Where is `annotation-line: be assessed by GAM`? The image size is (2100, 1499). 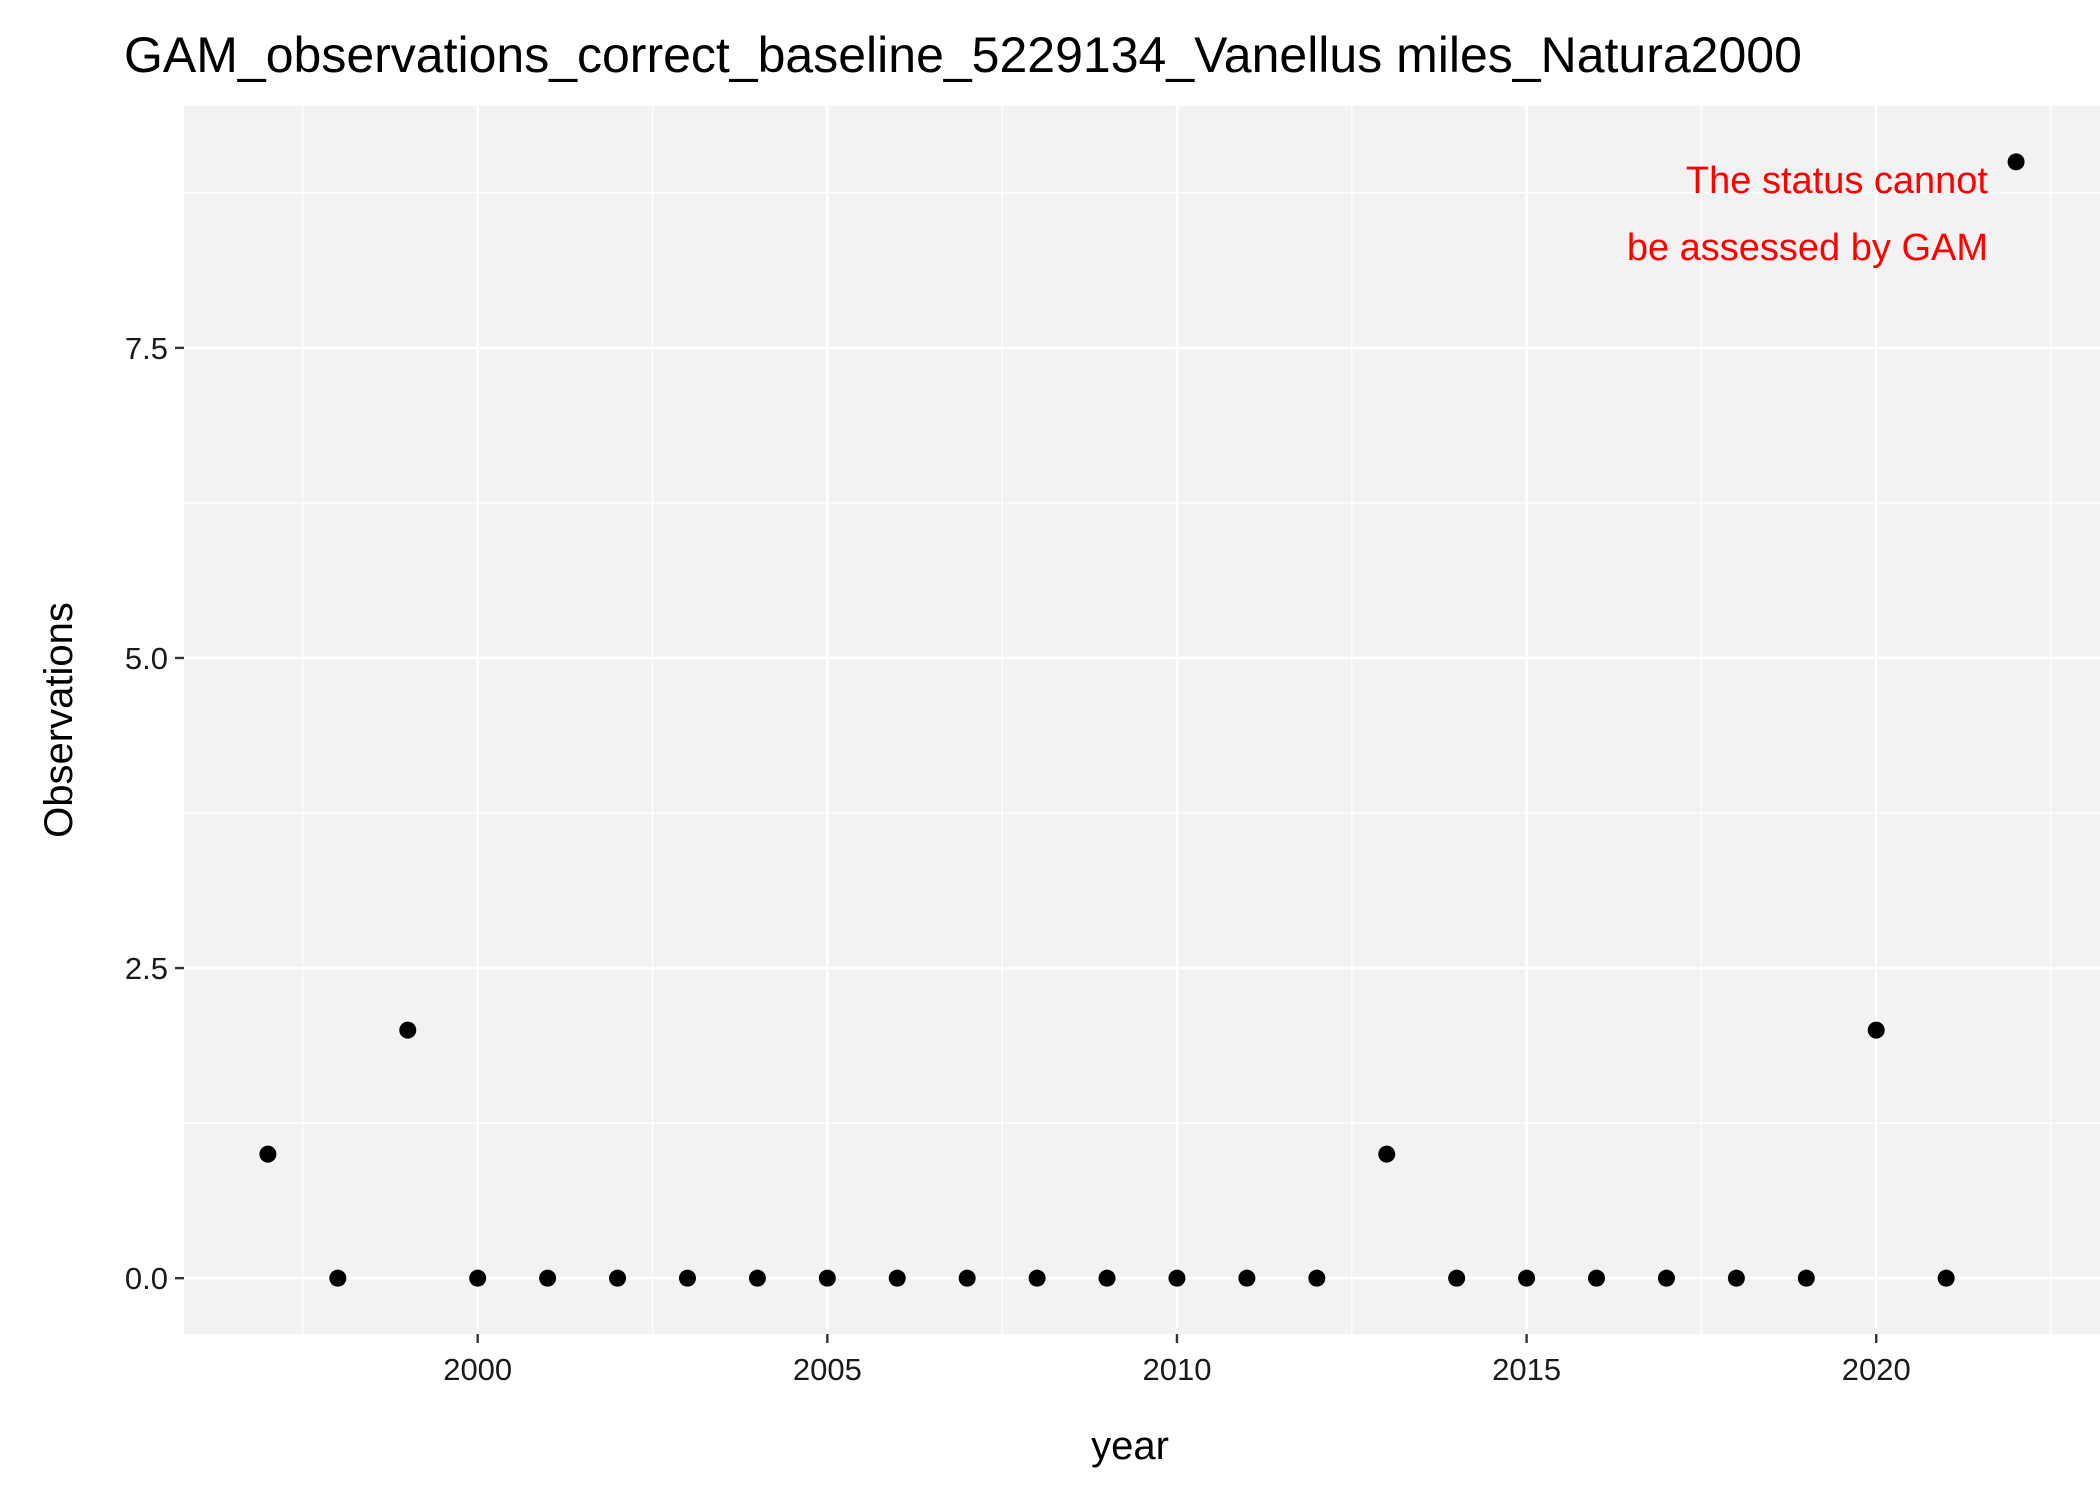
annotation-line: be assessed by GAM is located at coordinates (1807, 248).